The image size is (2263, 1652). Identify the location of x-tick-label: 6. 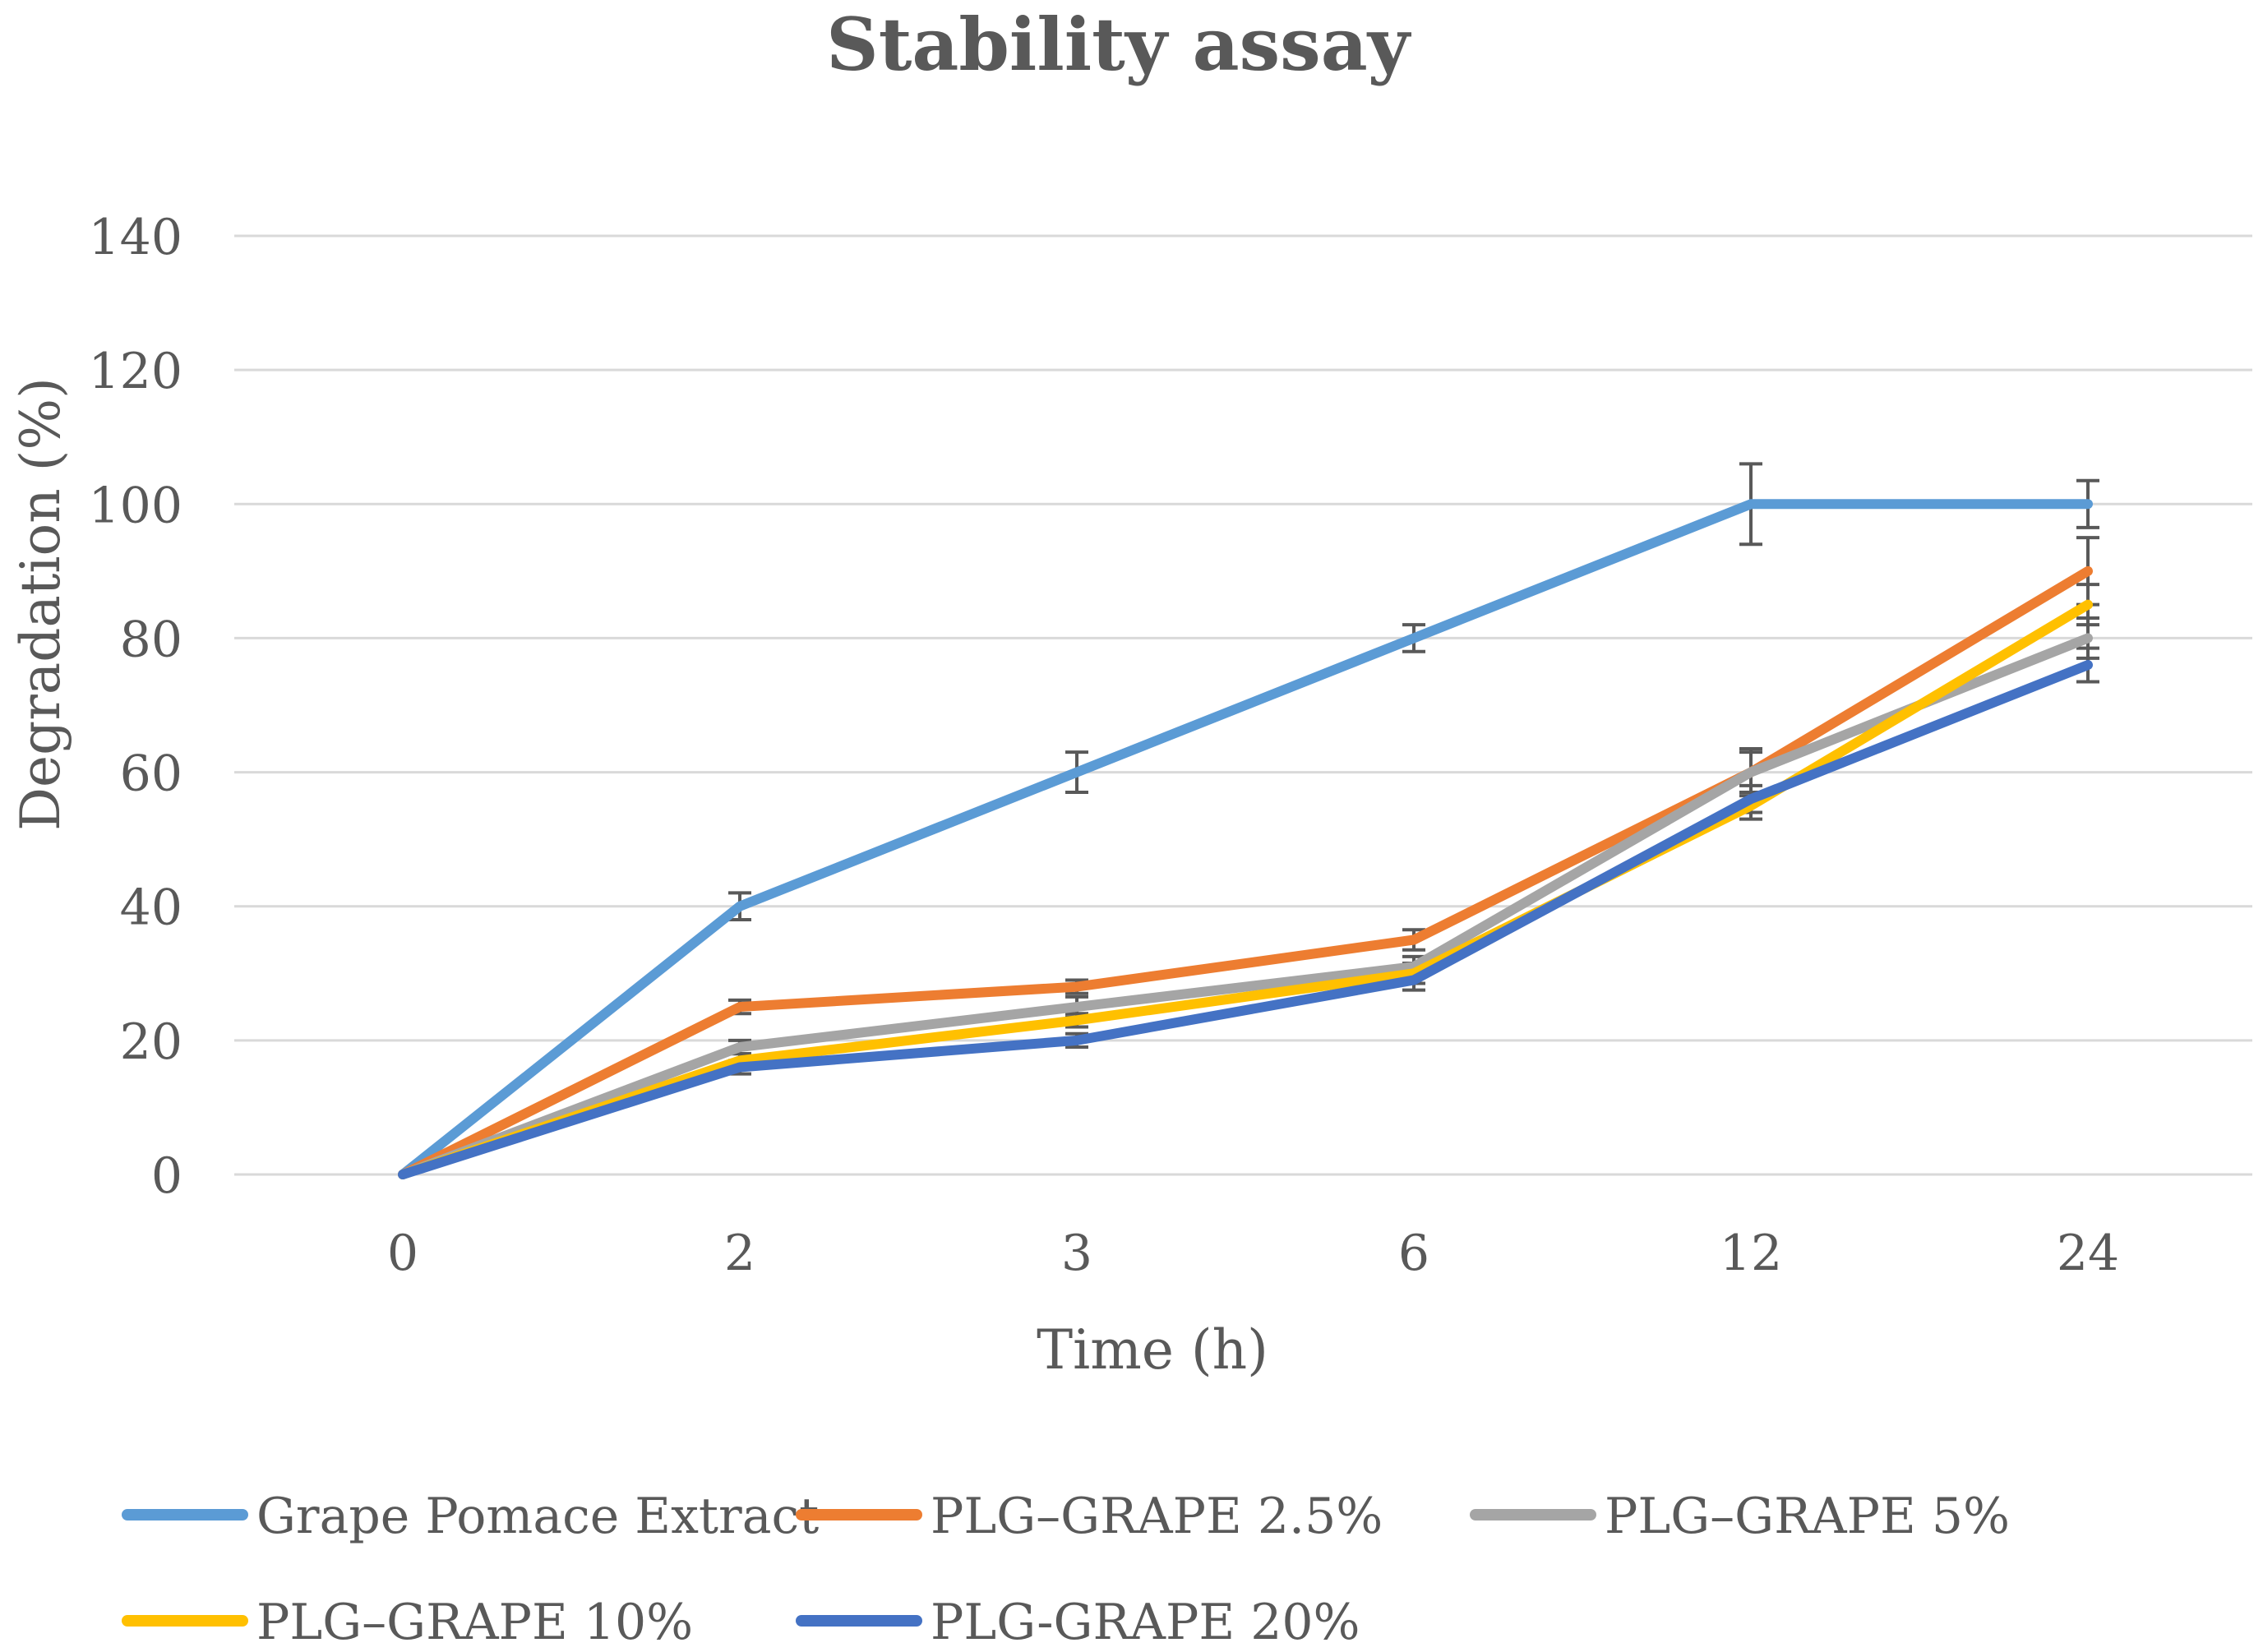
(1414, 1253).